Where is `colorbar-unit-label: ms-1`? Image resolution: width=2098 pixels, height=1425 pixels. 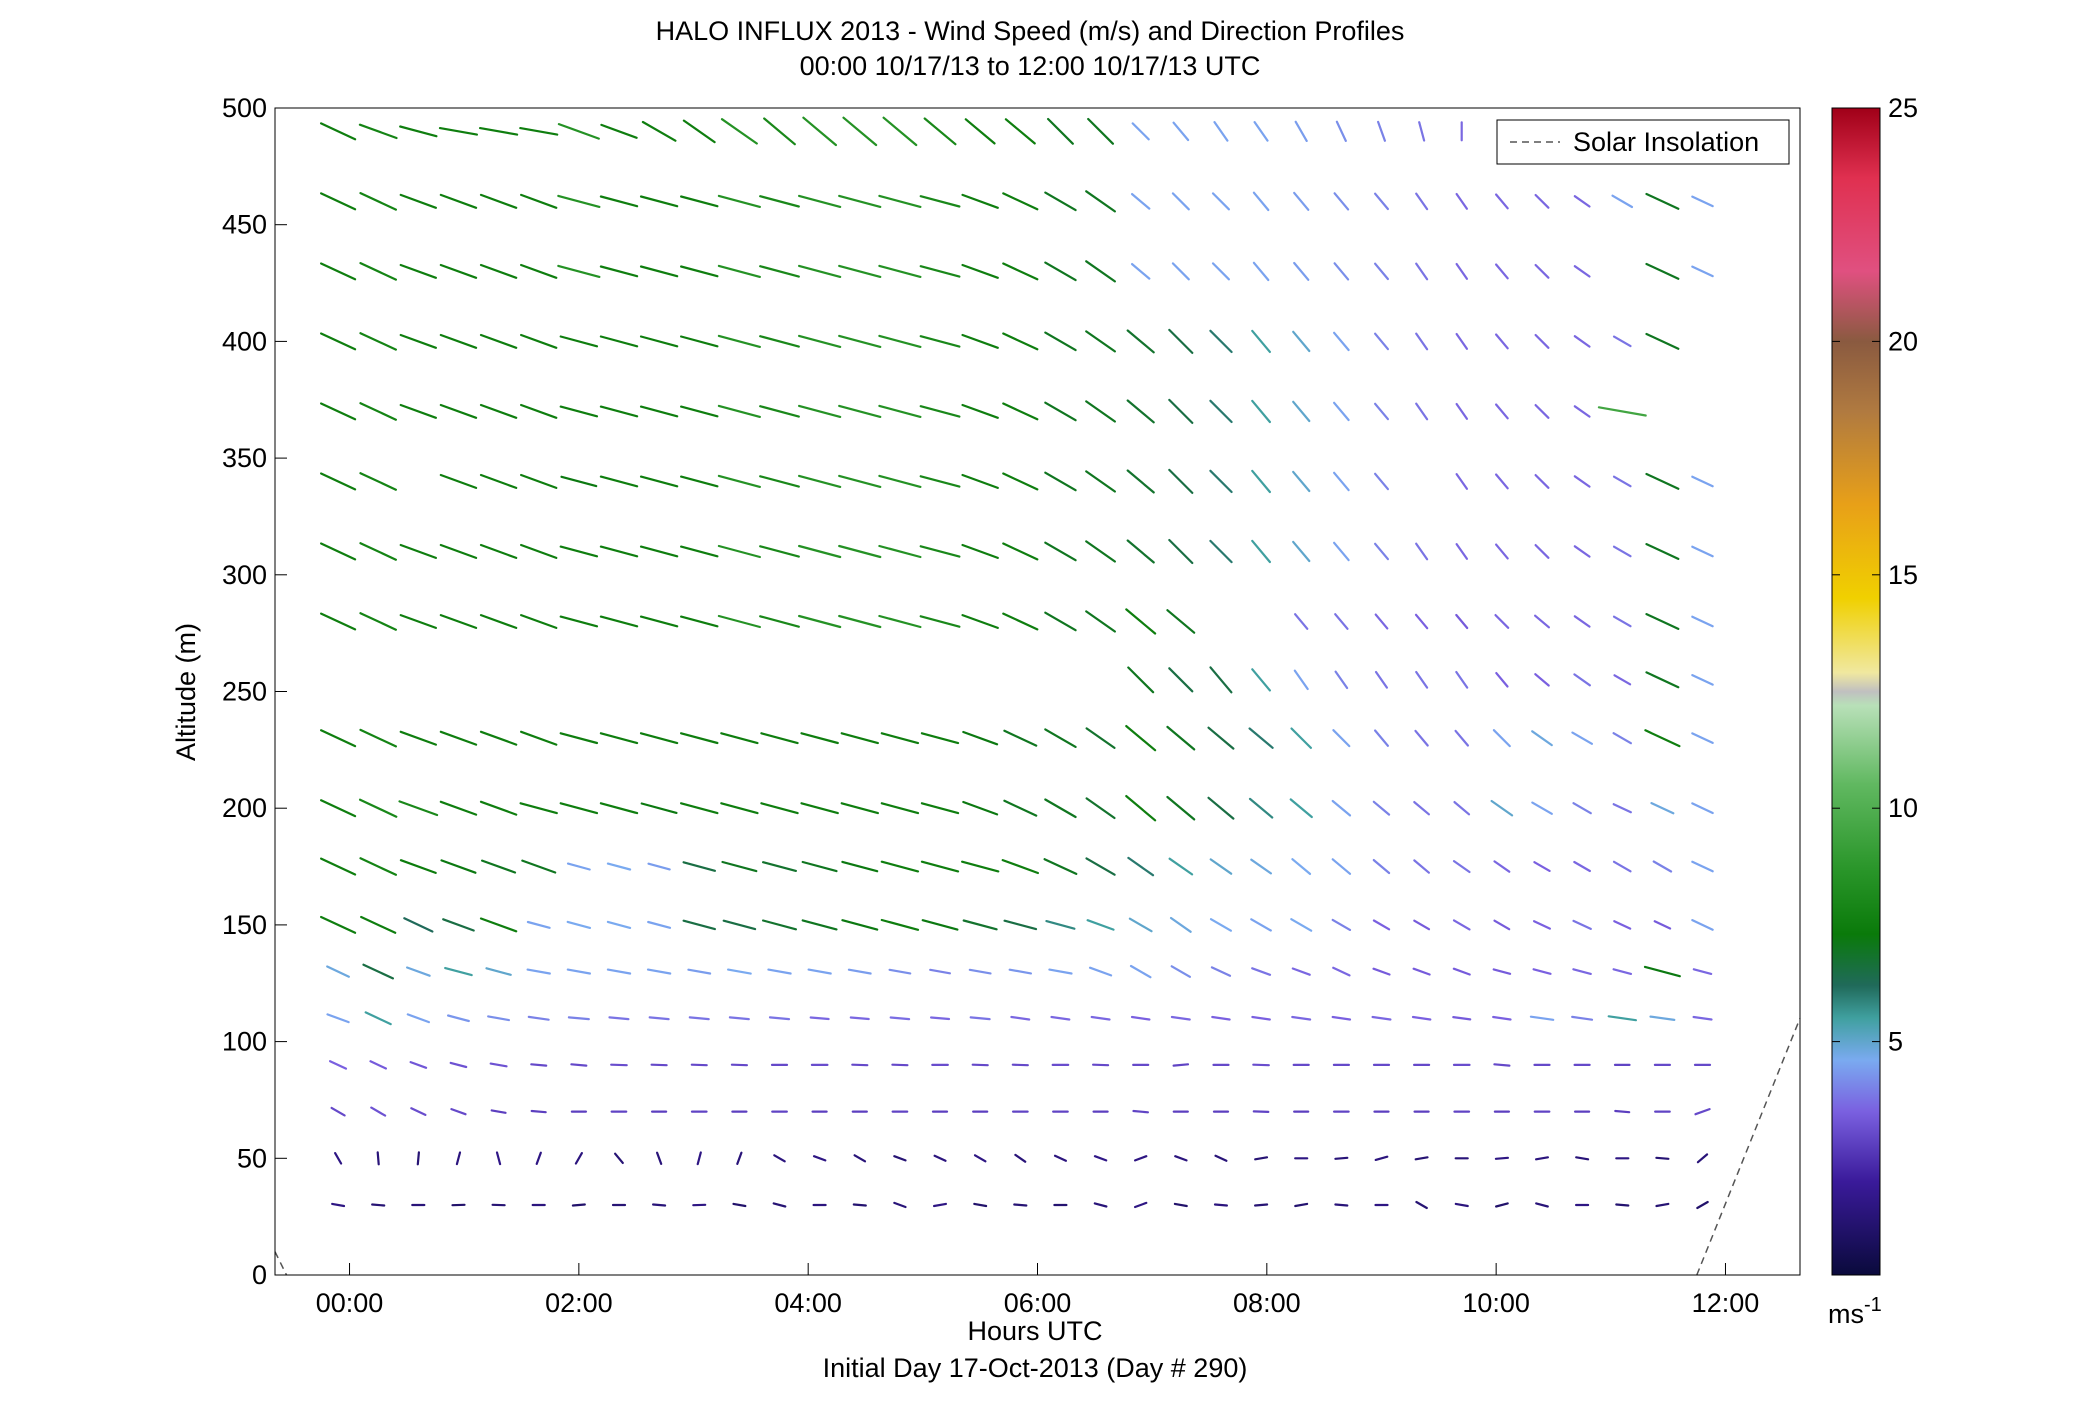 colorbar-unit-label: ms-1 is located at coordinates (1855, 1311).